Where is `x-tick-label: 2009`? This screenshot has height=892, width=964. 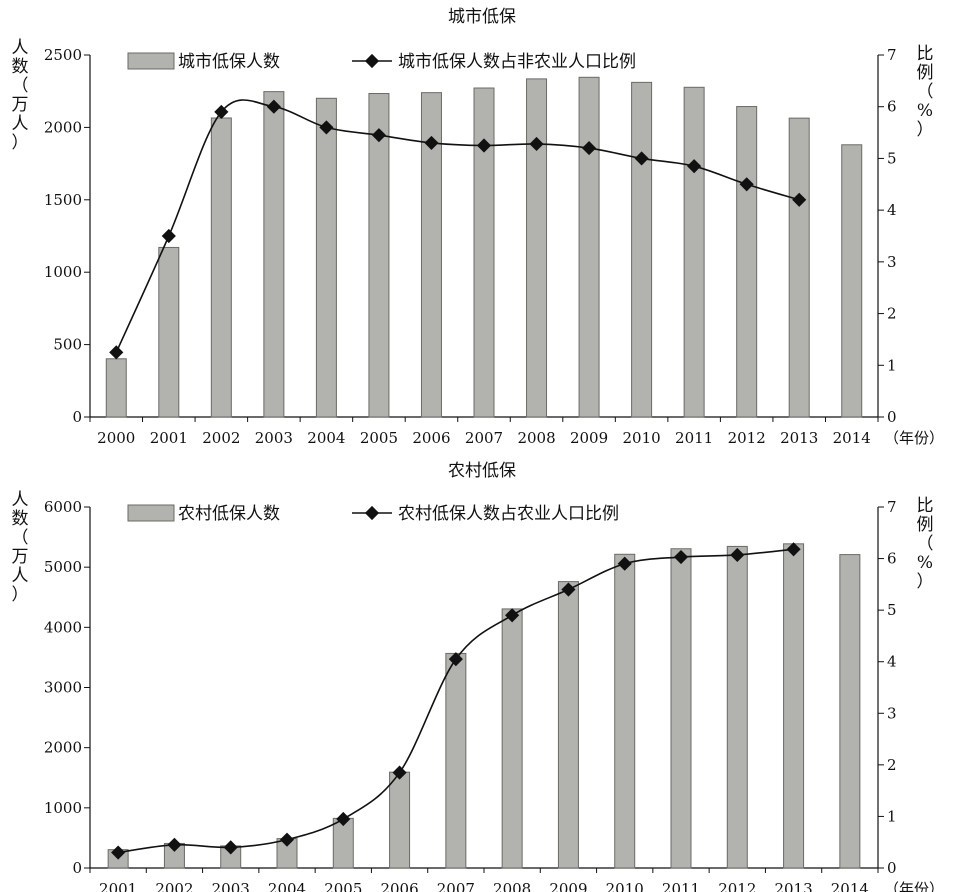 x-tick-label: 2009 is located at coordinates (589, 438).